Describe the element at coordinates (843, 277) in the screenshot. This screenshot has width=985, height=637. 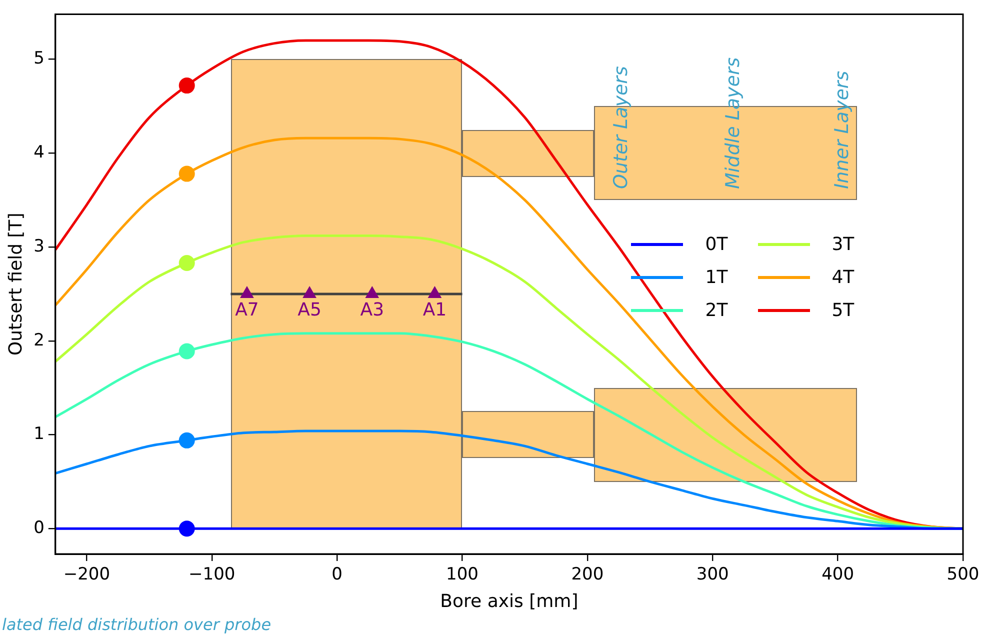
I see `legend-label: 4T` at that location.